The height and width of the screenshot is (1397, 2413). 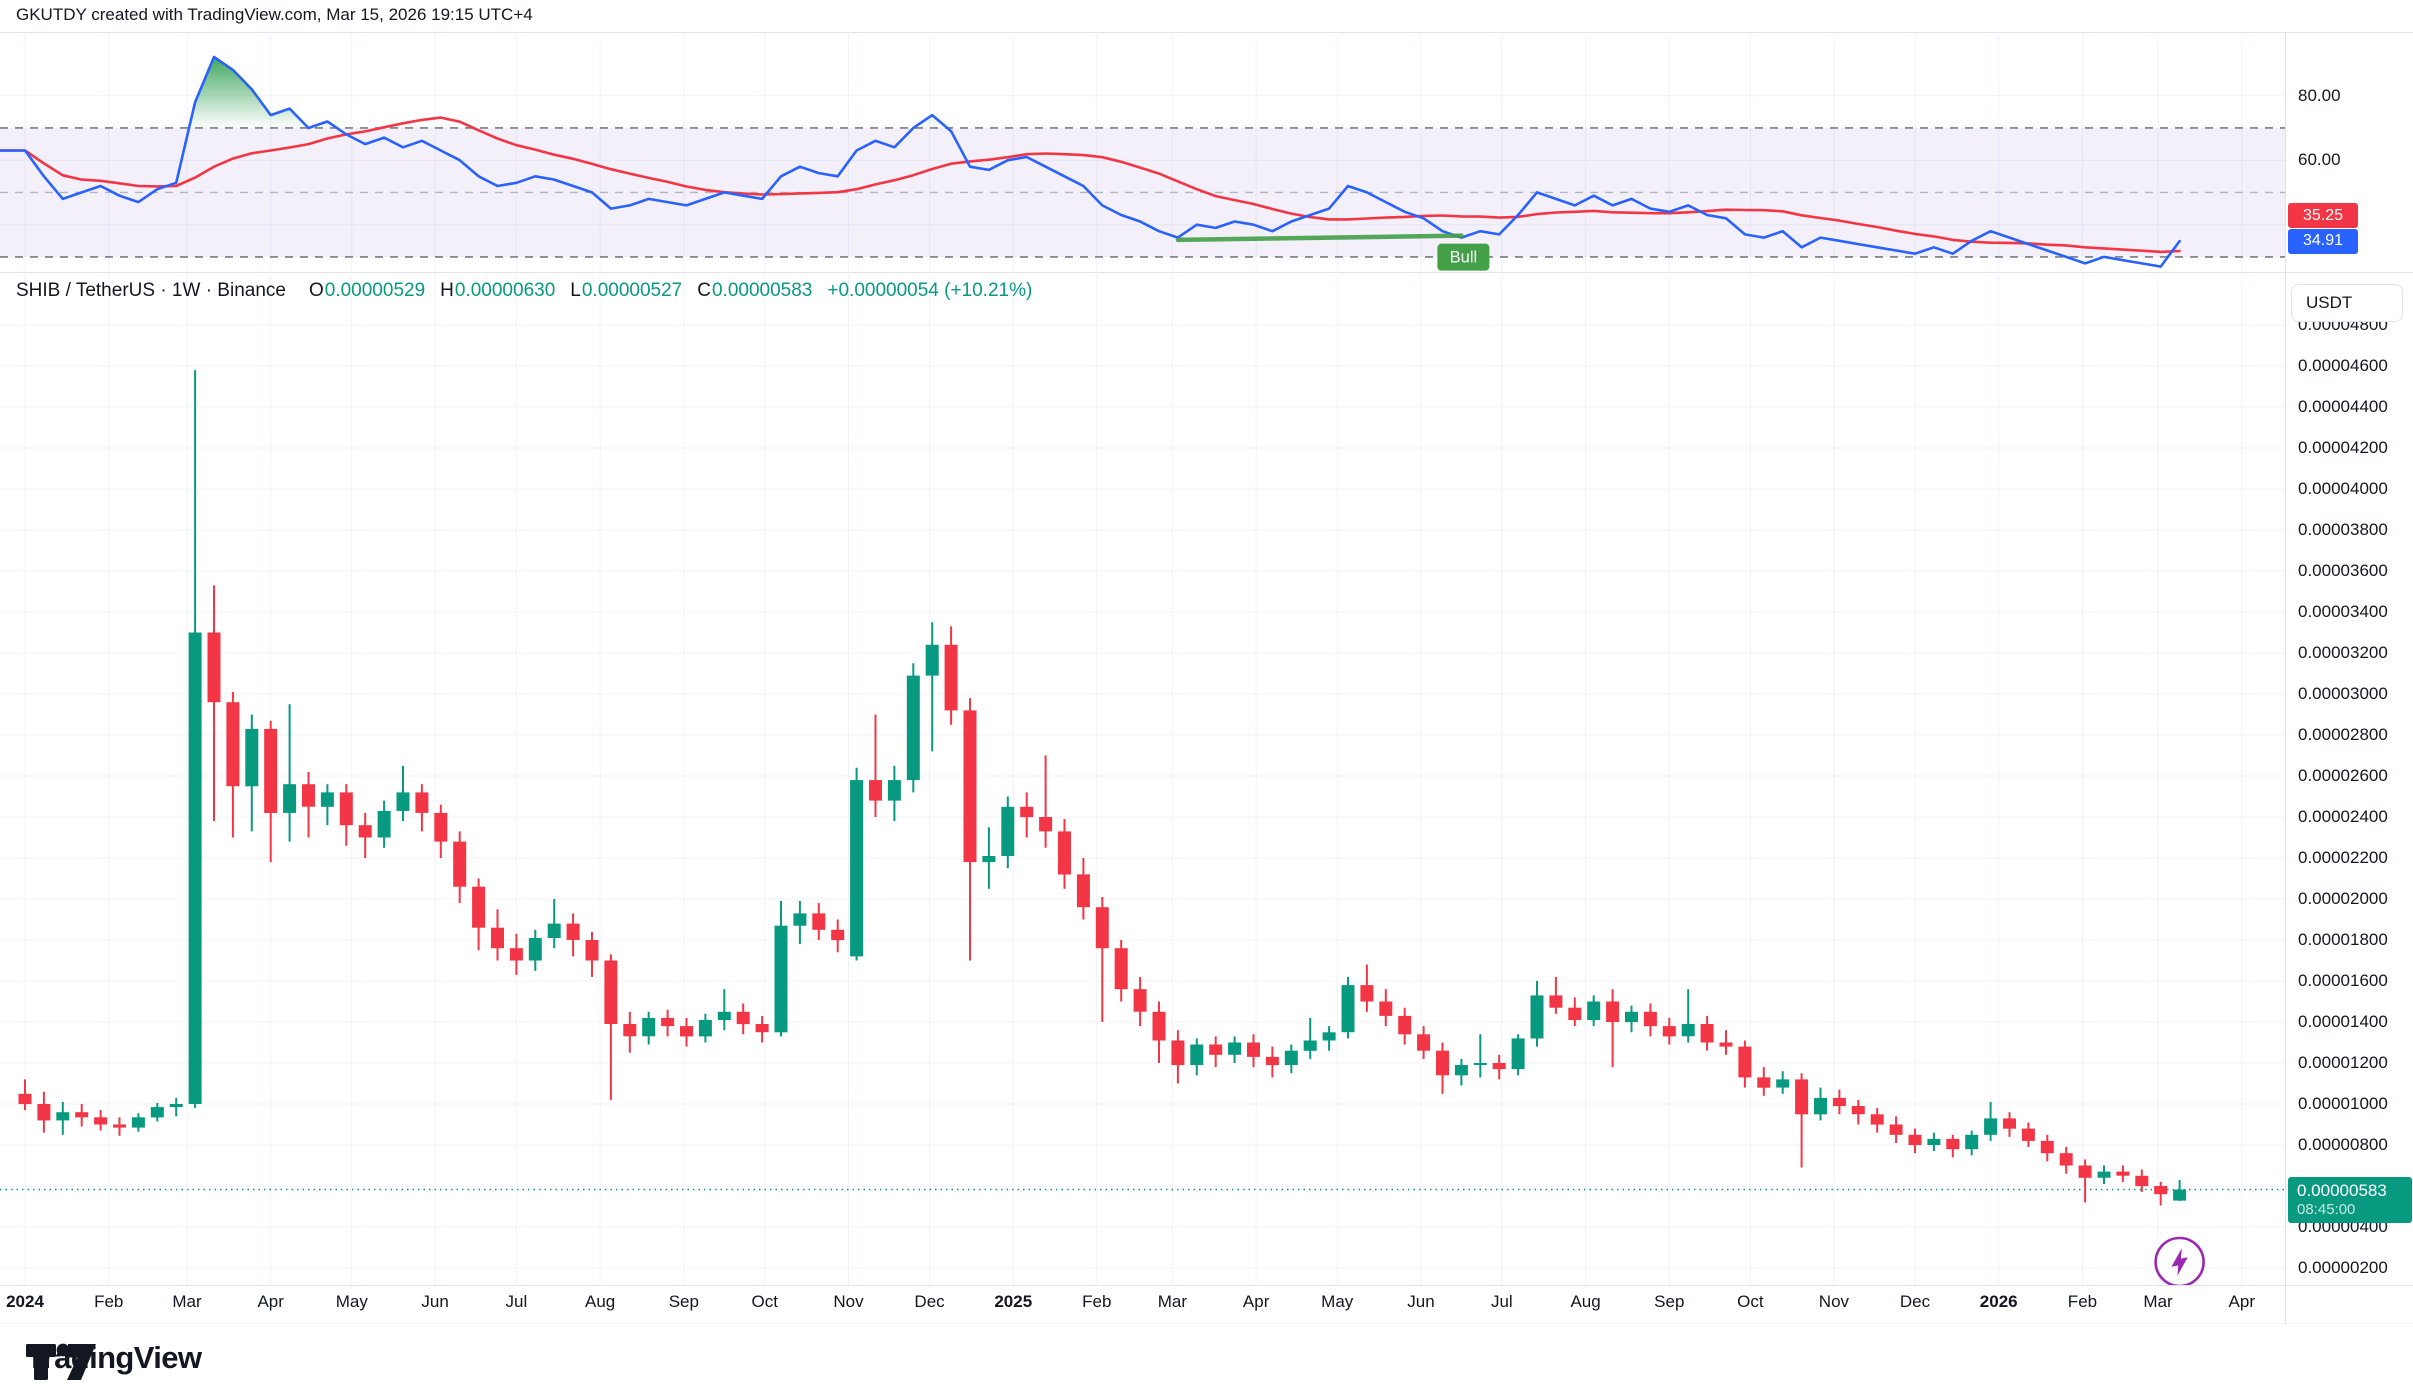 I want to click on currency-unit-button: USDT, so click(x=2347, y=303).